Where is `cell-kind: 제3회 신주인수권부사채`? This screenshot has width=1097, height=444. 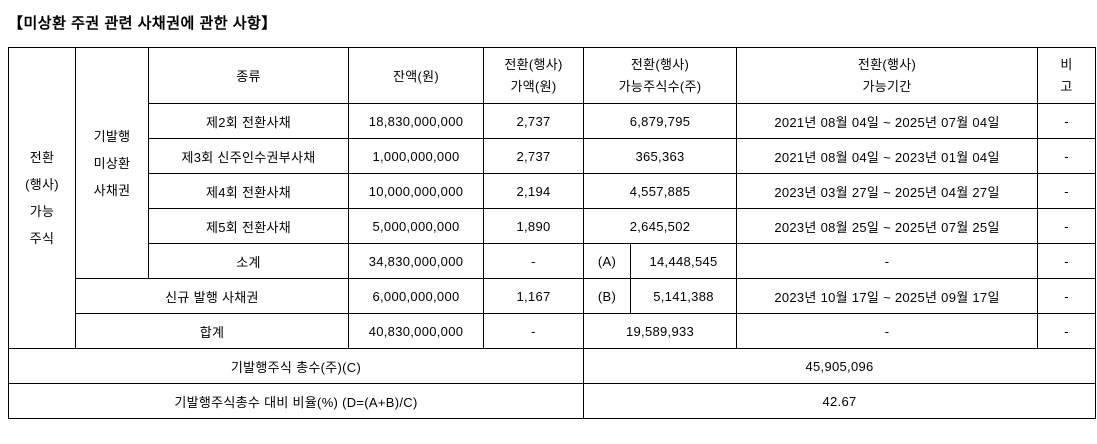
cell-kind: 제3회 신주인수권부사채 is located at coordinates (248, 156).